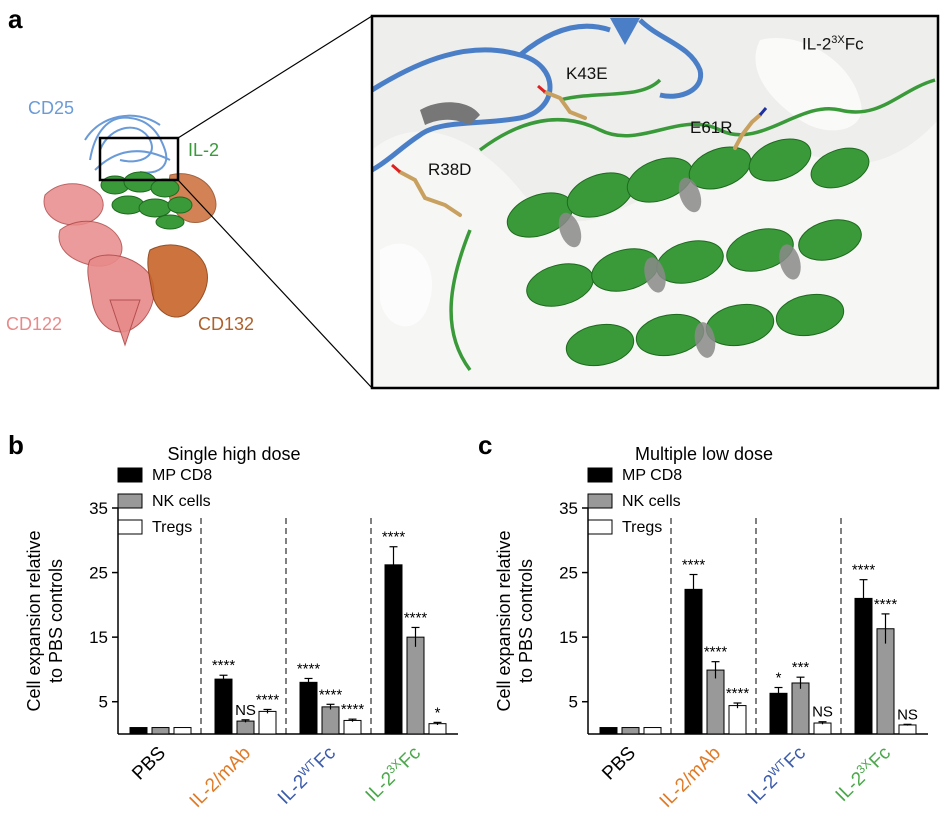  I want to click on k43e-label: K43E, so click(587, 73).